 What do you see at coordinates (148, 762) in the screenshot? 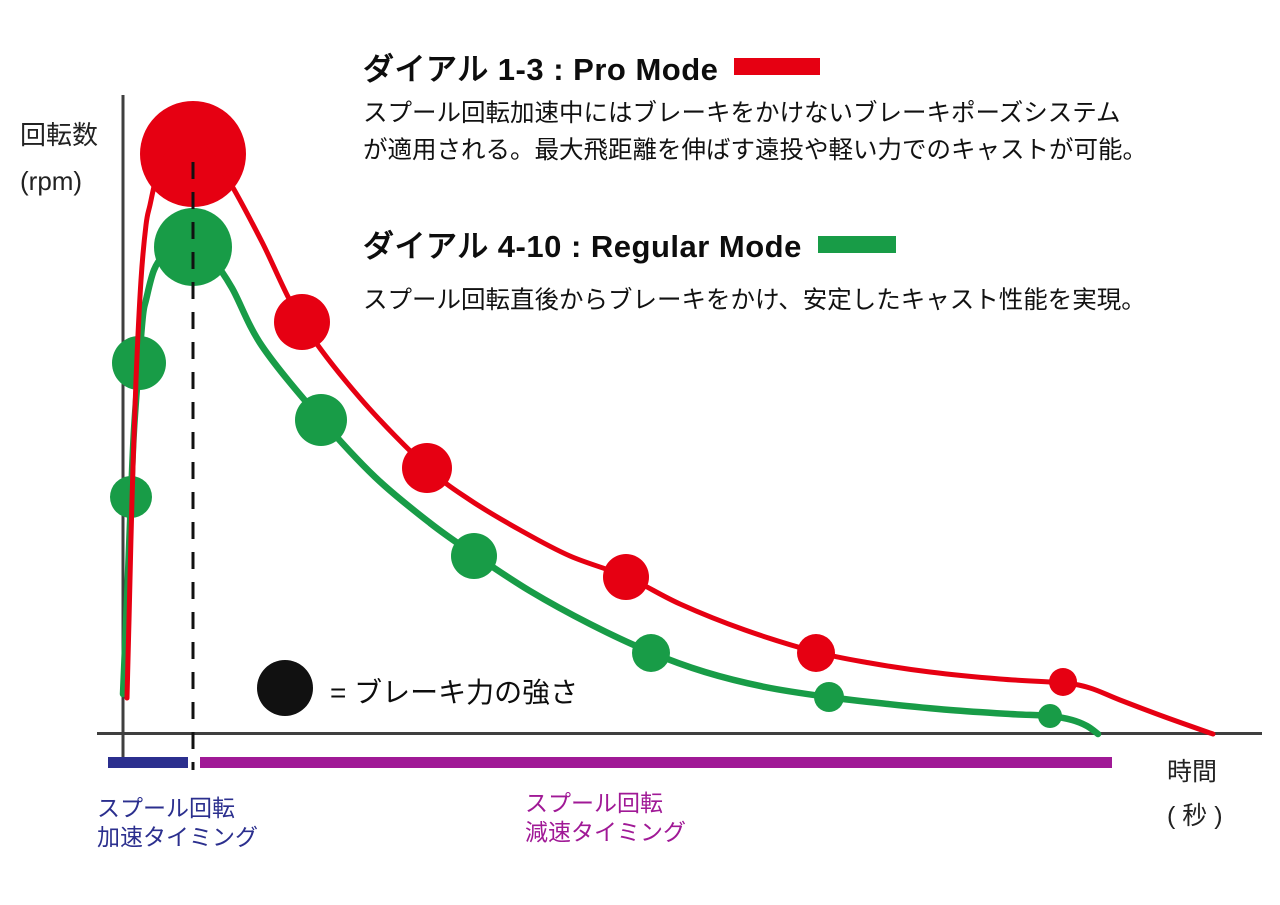
I see `spool-acceleration-timing-bar` at bounding box center [148, 762].